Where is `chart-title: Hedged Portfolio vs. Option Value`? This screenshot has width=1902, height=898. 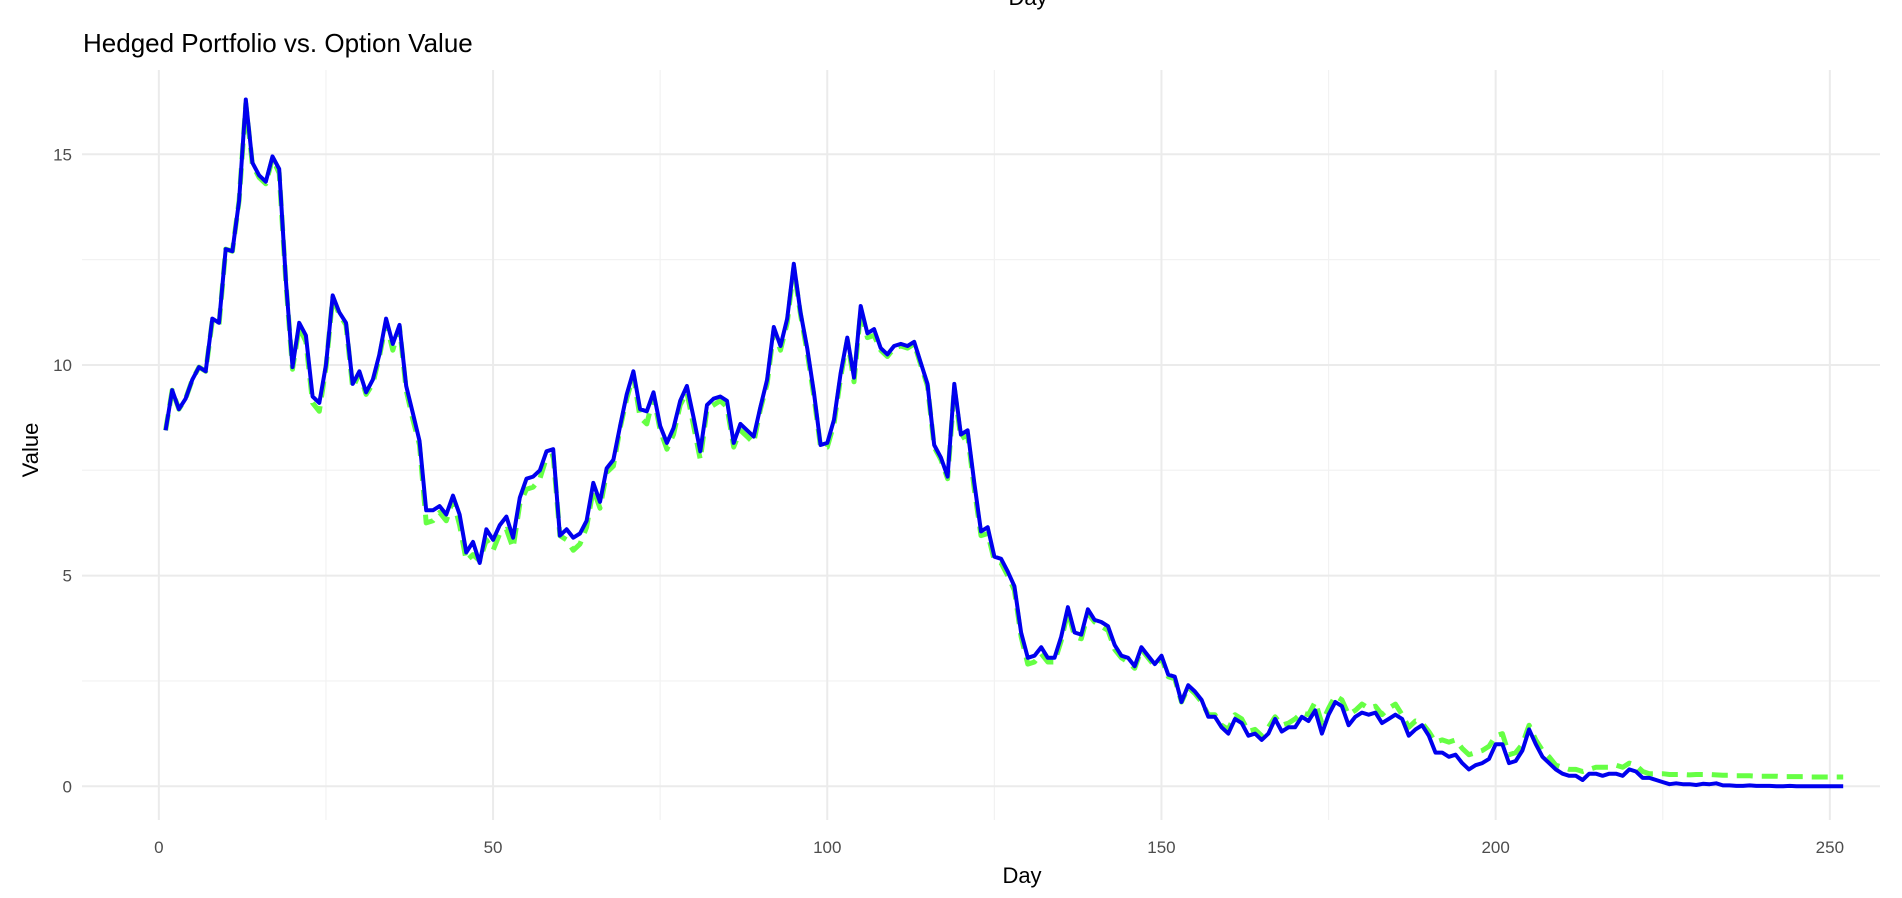 chart-title: Hedged Portfolio vs. Option Value is located at coordinates (278, 43).